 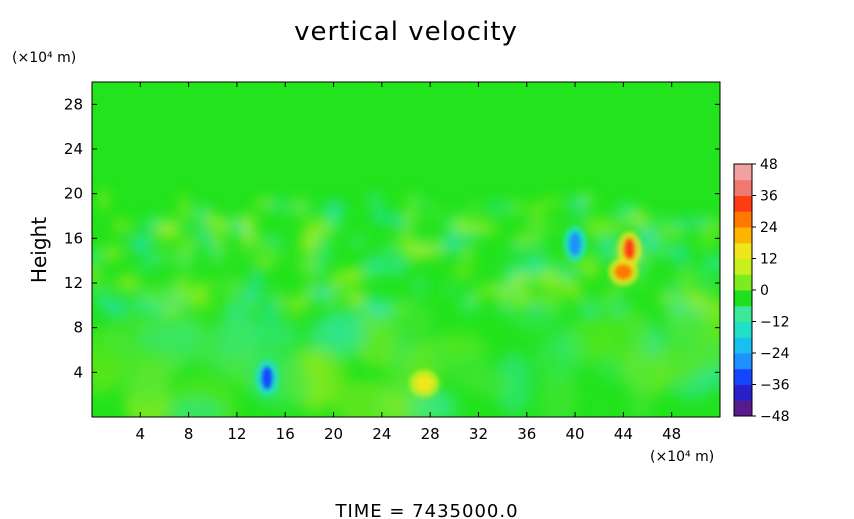 What do you see at coordinates (426, 510) in the screenshot?
I see `time-label: TIME = 7435000.0` at bounding box center [426, 510].